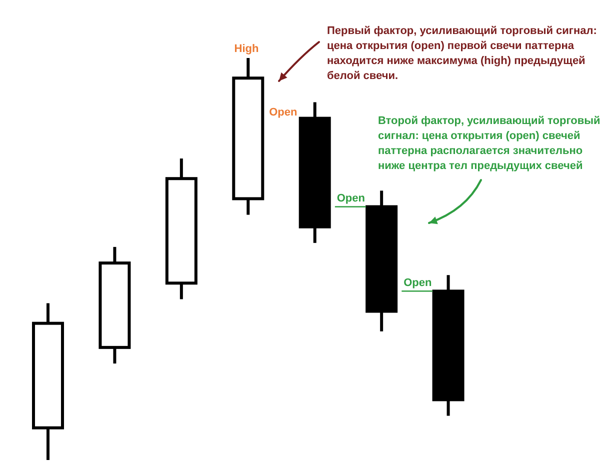 This screenshot has height=466, width=614. I want to click on annotation: Второй фактор, усиливающий торговый сигнал: цена открытия (open) свечей паттерна располагается значительно ниже центра тел предыдущих свечей, so click(490, 144).